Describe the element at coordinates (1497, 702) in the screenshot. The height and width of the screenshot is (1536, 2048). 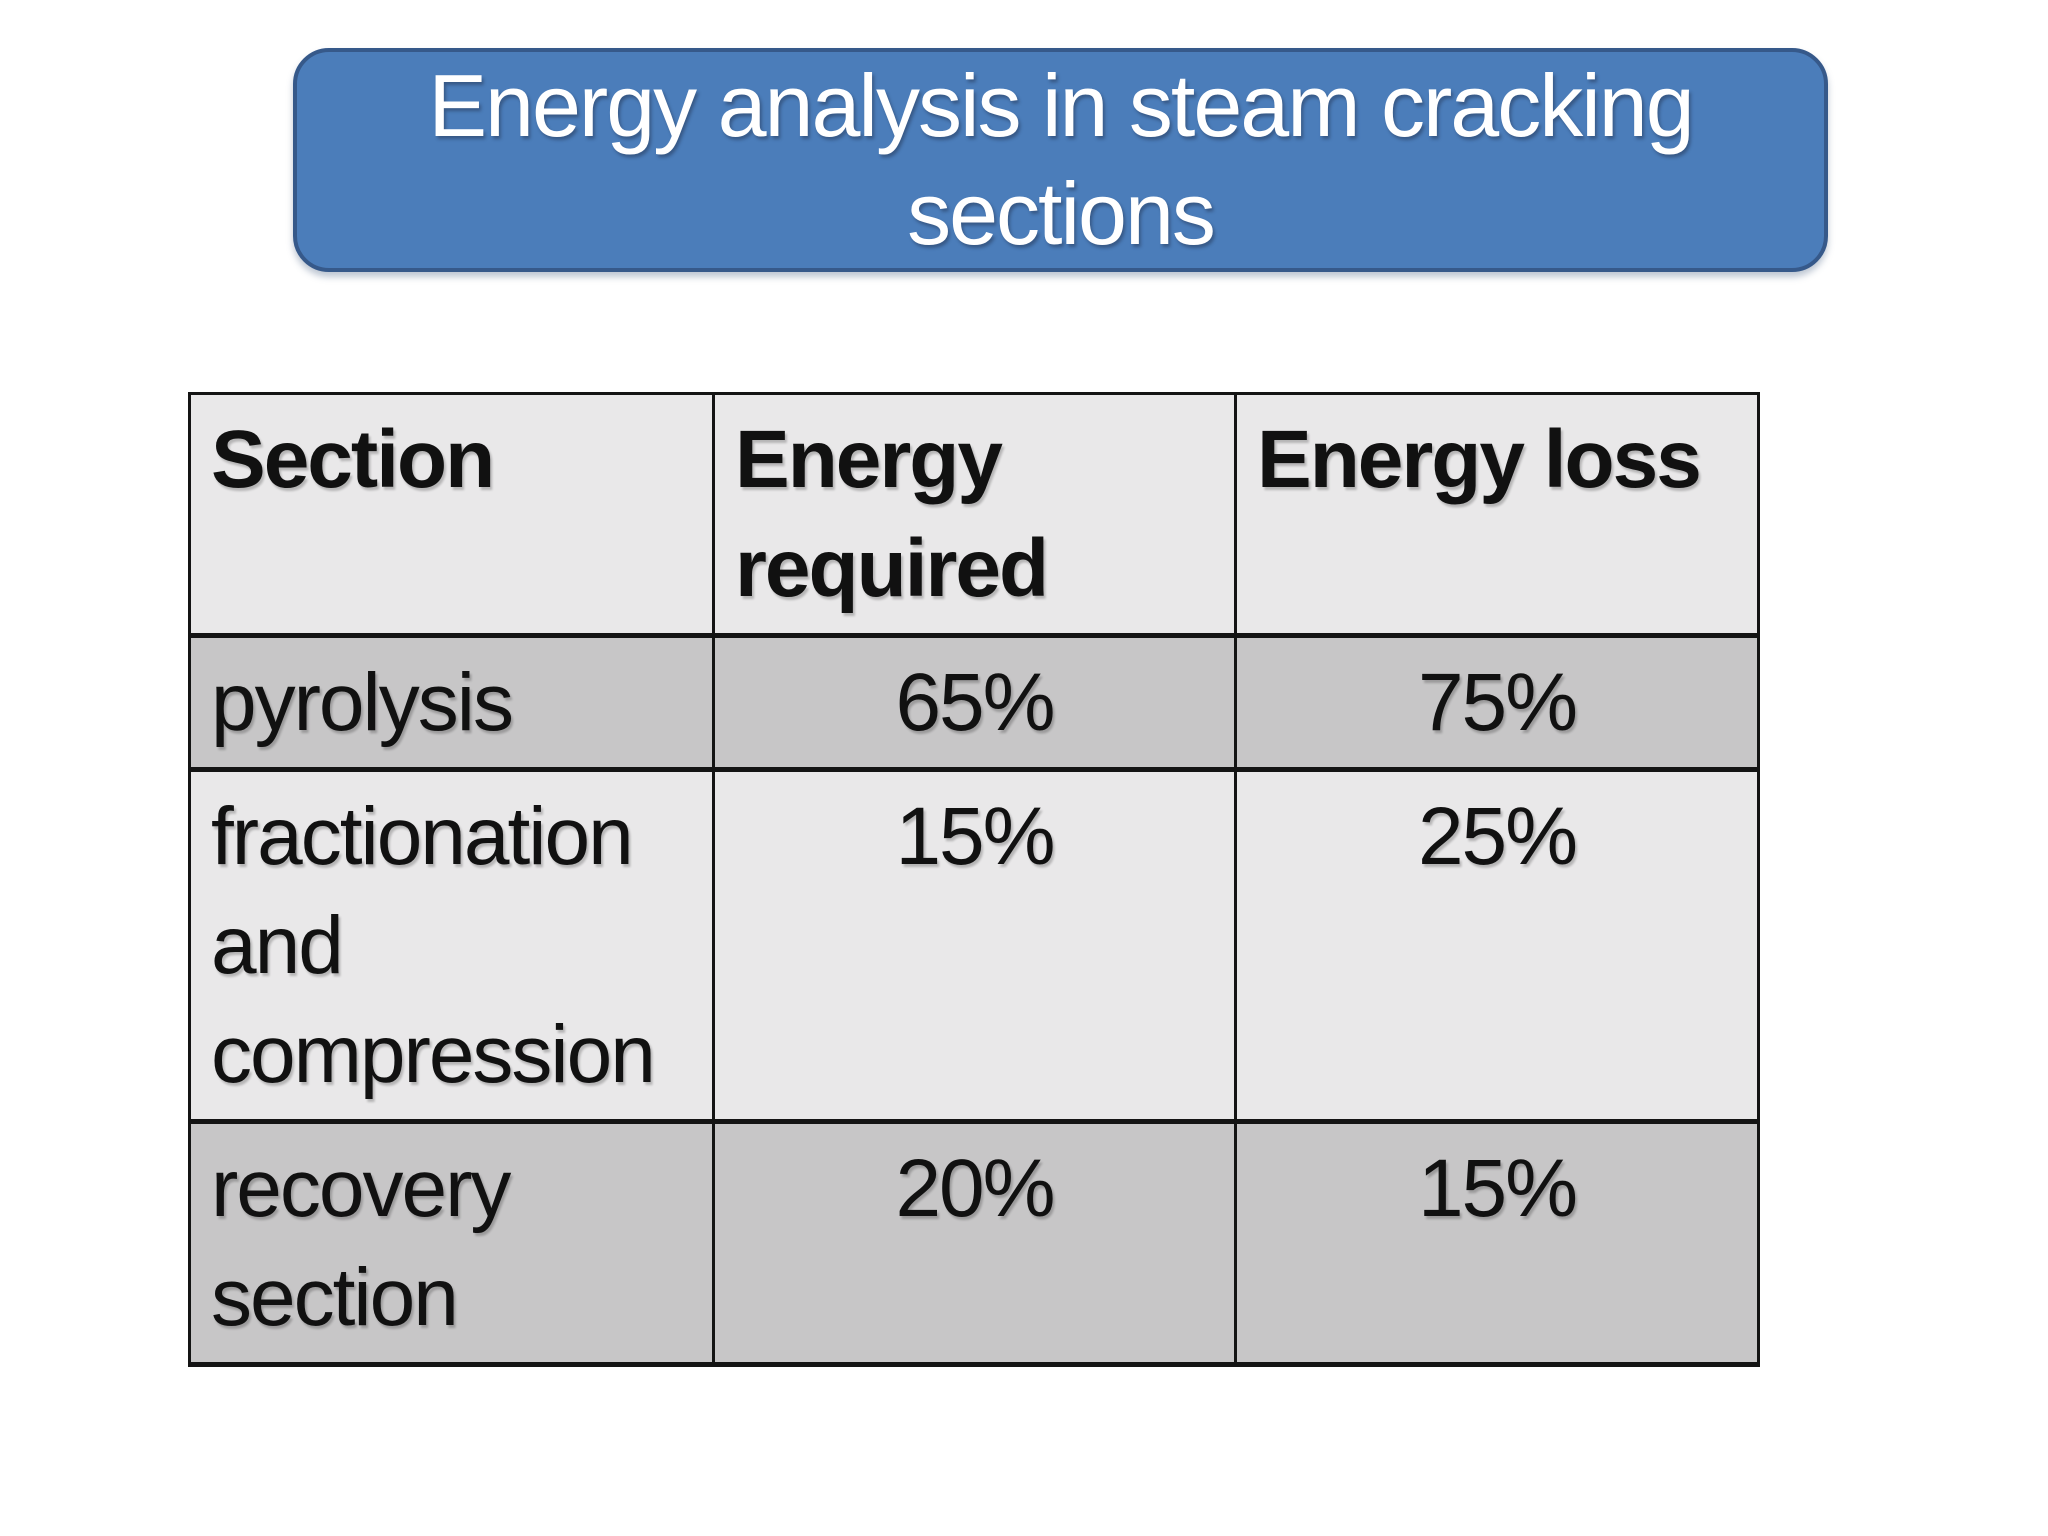
I see `cell-energy-loss-pyrolysis: 75%` at that location.